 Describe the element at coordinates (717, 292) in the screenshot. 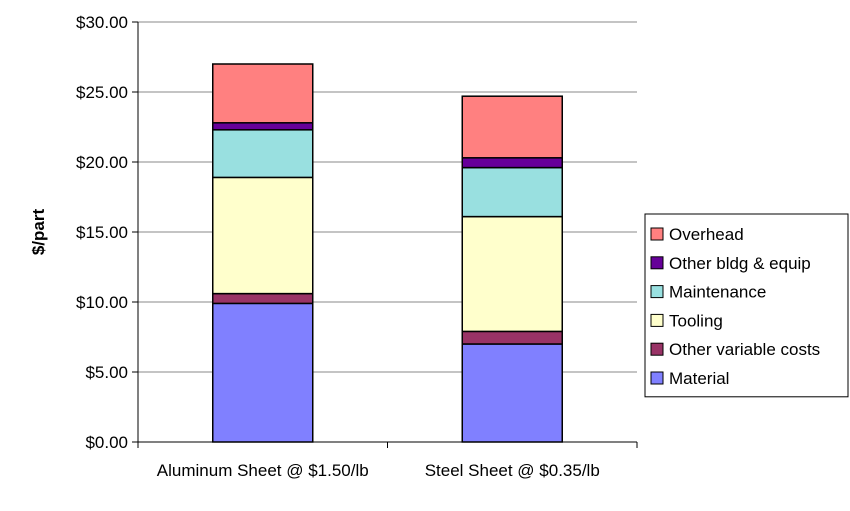

I see `legend-label-maintenance: Maintenance` at that location.